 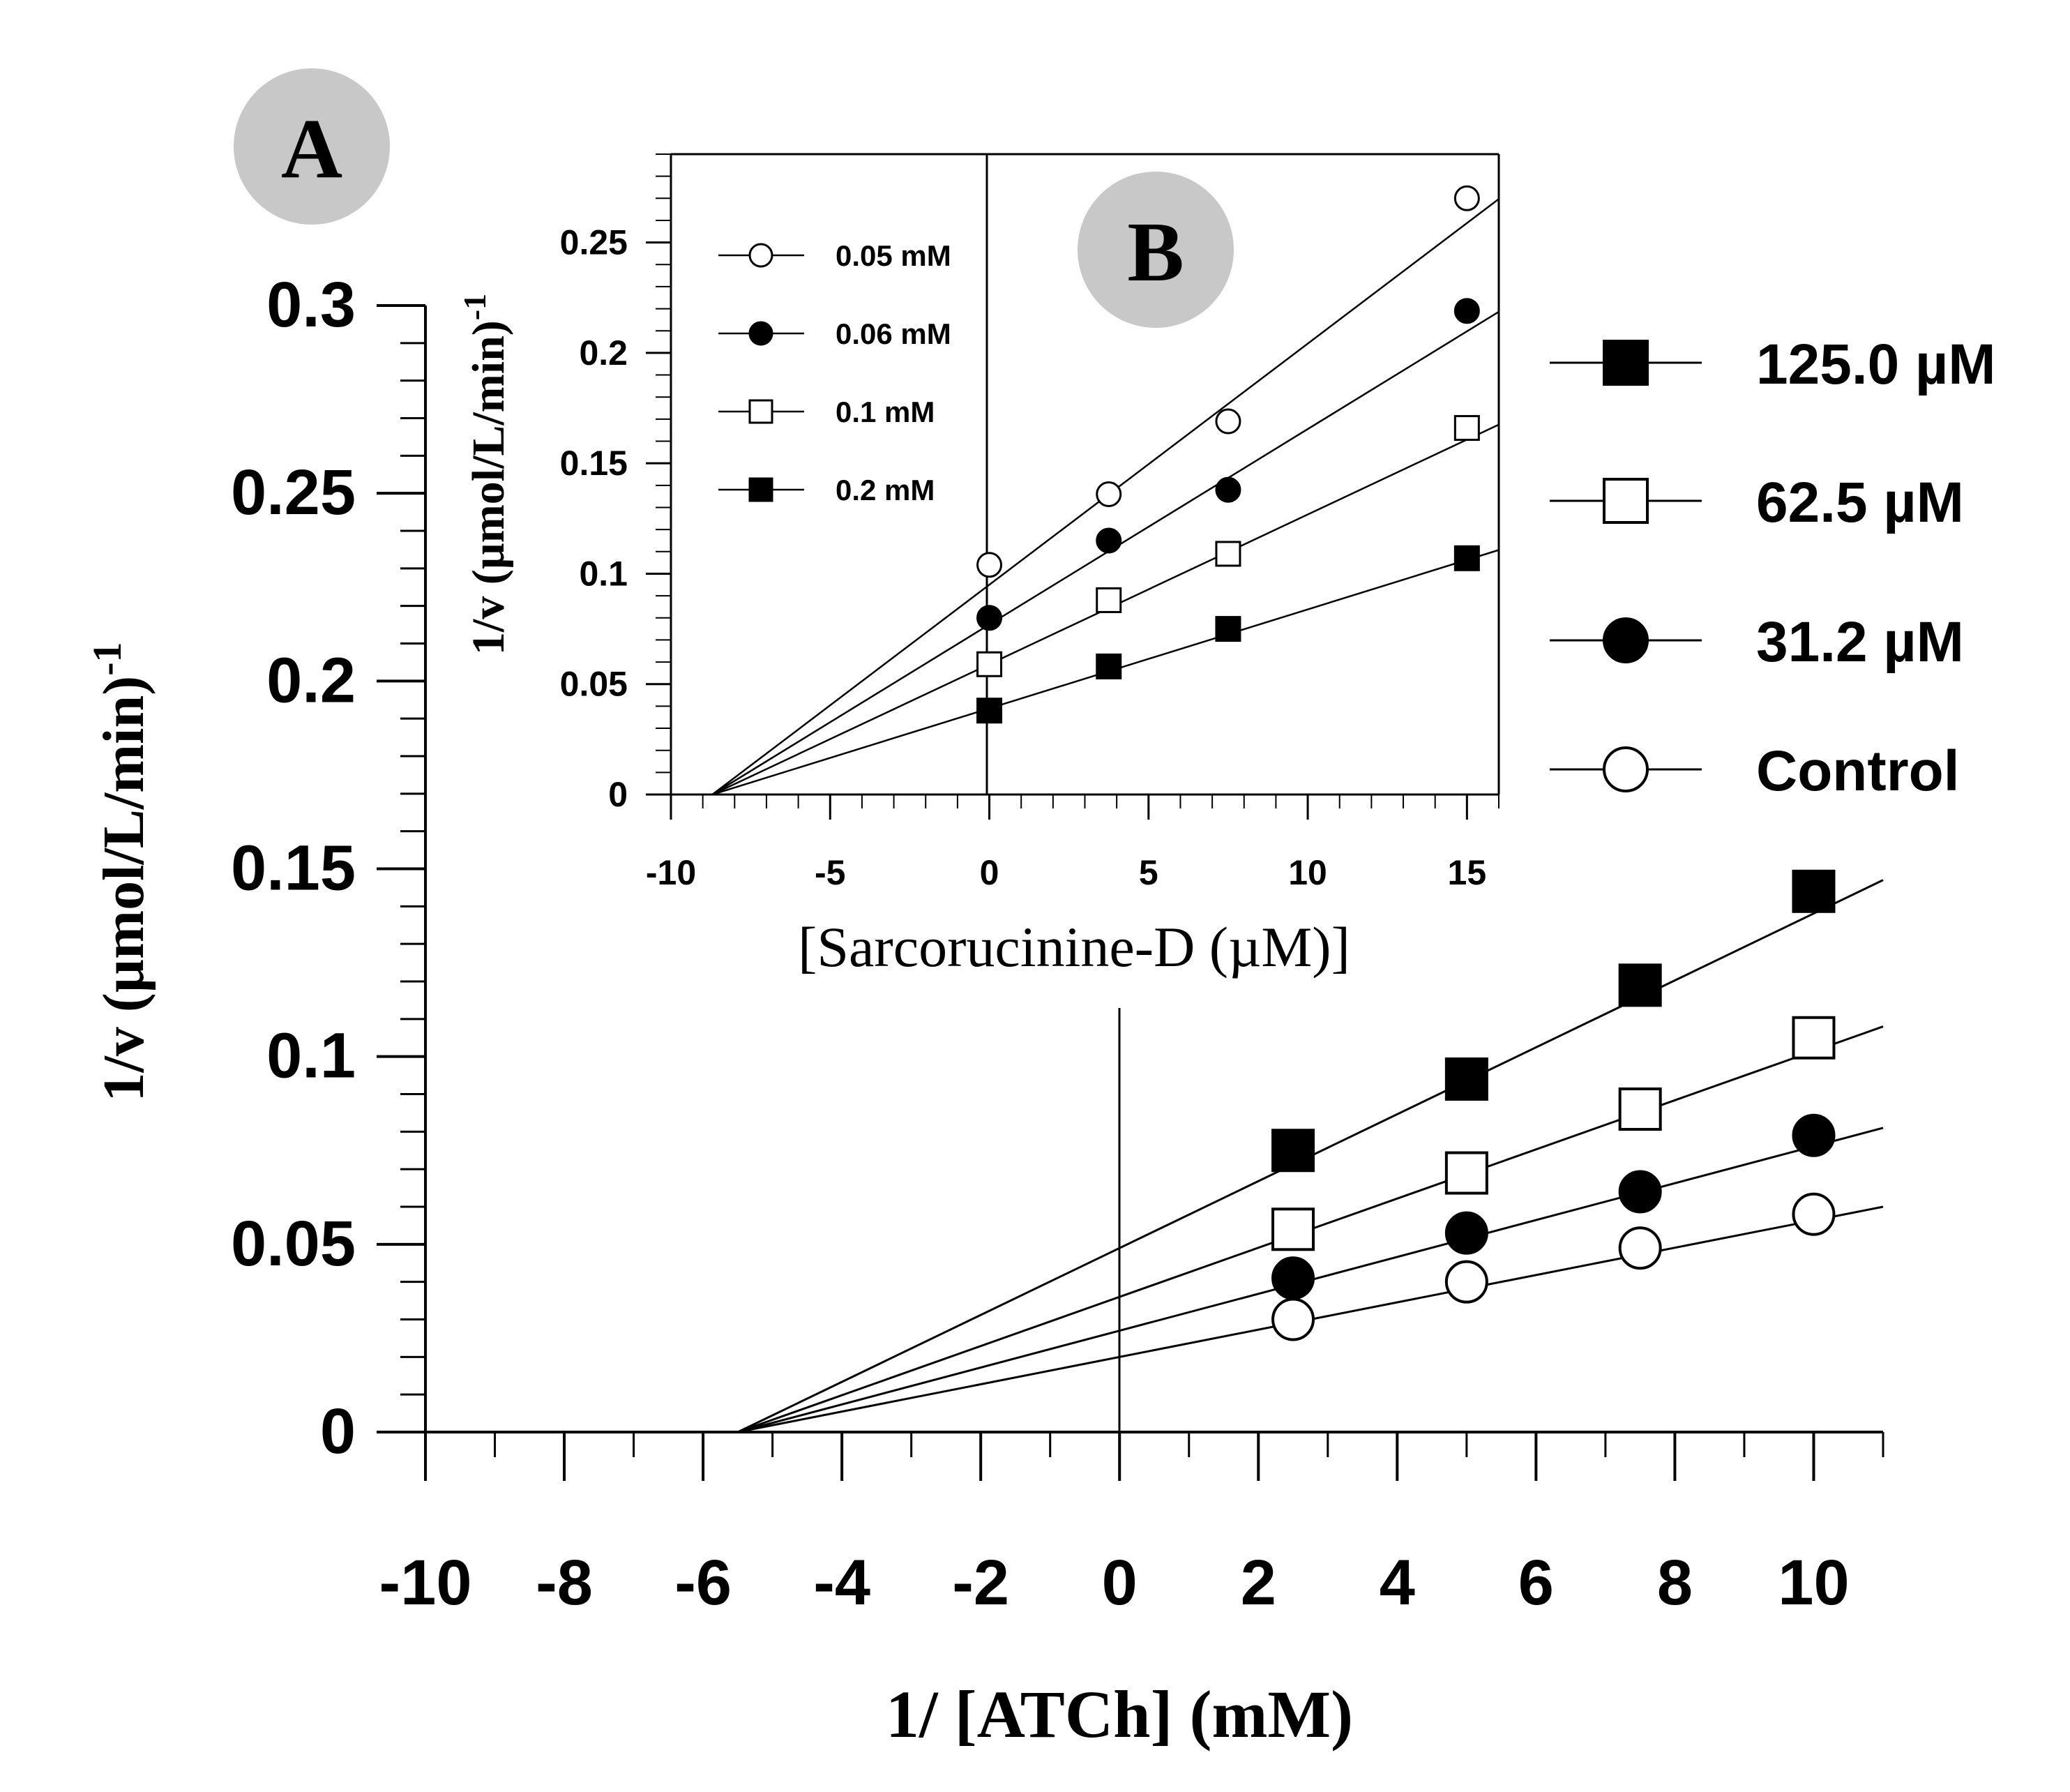 I want to click on panel-b-legend-label: 0.1 mM, so click(x=885, y=412).